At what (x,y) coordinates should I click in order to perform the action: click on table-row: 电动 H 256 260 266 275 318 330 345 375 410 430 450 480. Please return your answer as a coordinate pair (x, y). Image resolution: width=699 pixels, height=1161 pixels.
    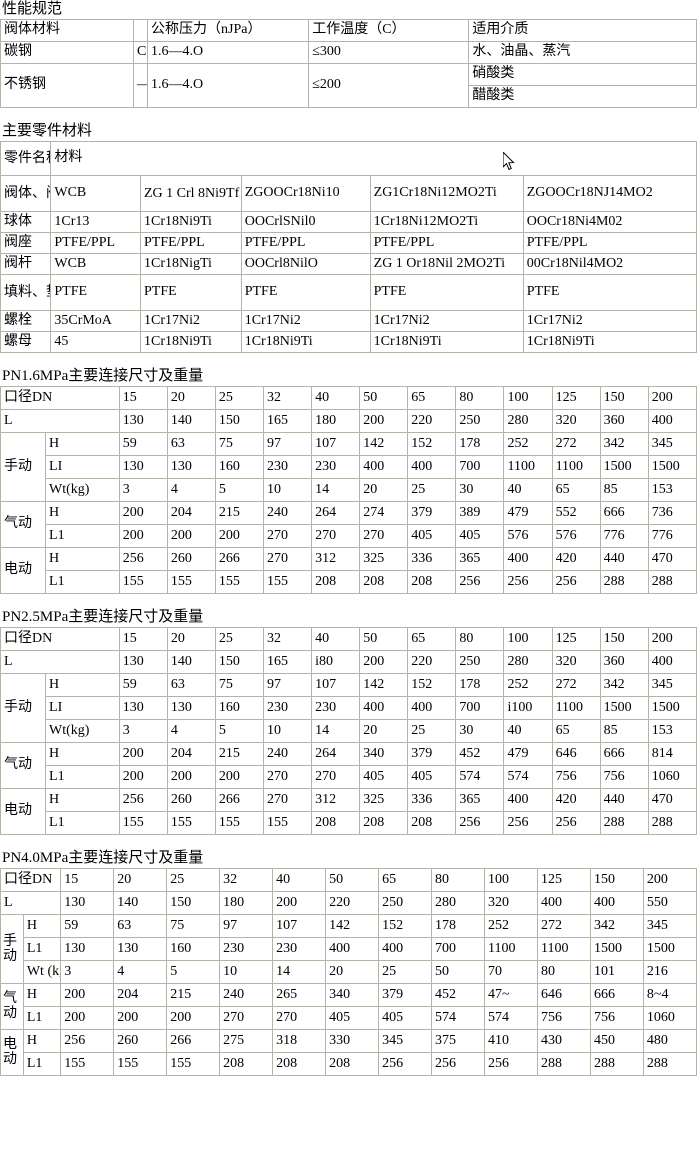
    Looking at the image, I should click on (349, 1052).